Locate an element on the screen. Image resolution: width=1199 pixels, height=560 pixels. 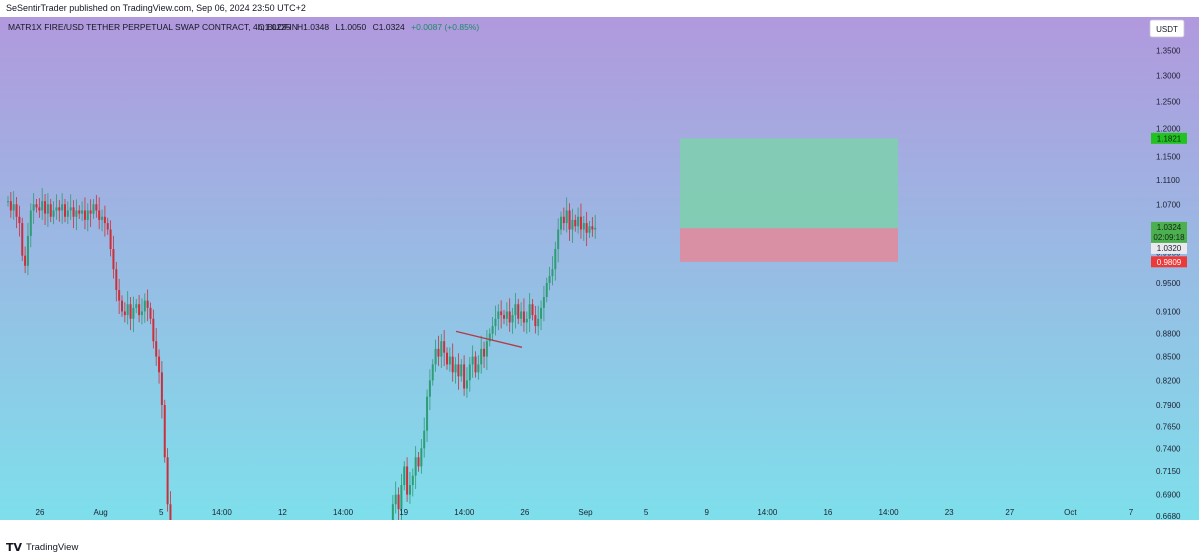
price-tick-label: 1.0700 is located at coordinates (1168, 204).